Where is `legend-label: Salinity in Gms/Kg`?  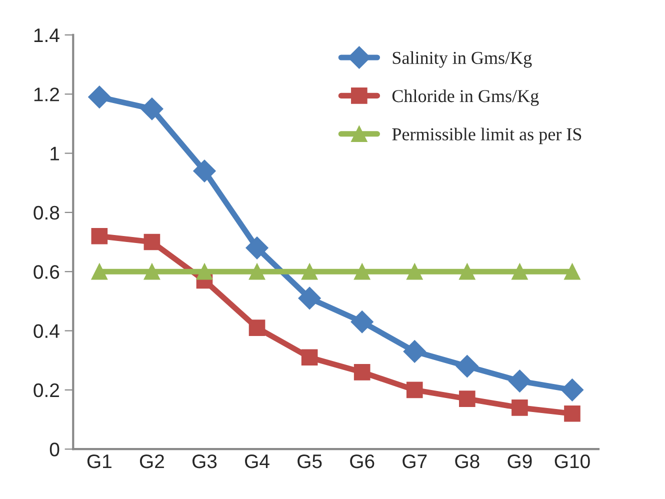
legend-label: Salinity in Gms/Kg is located at coordinates (462, 59).